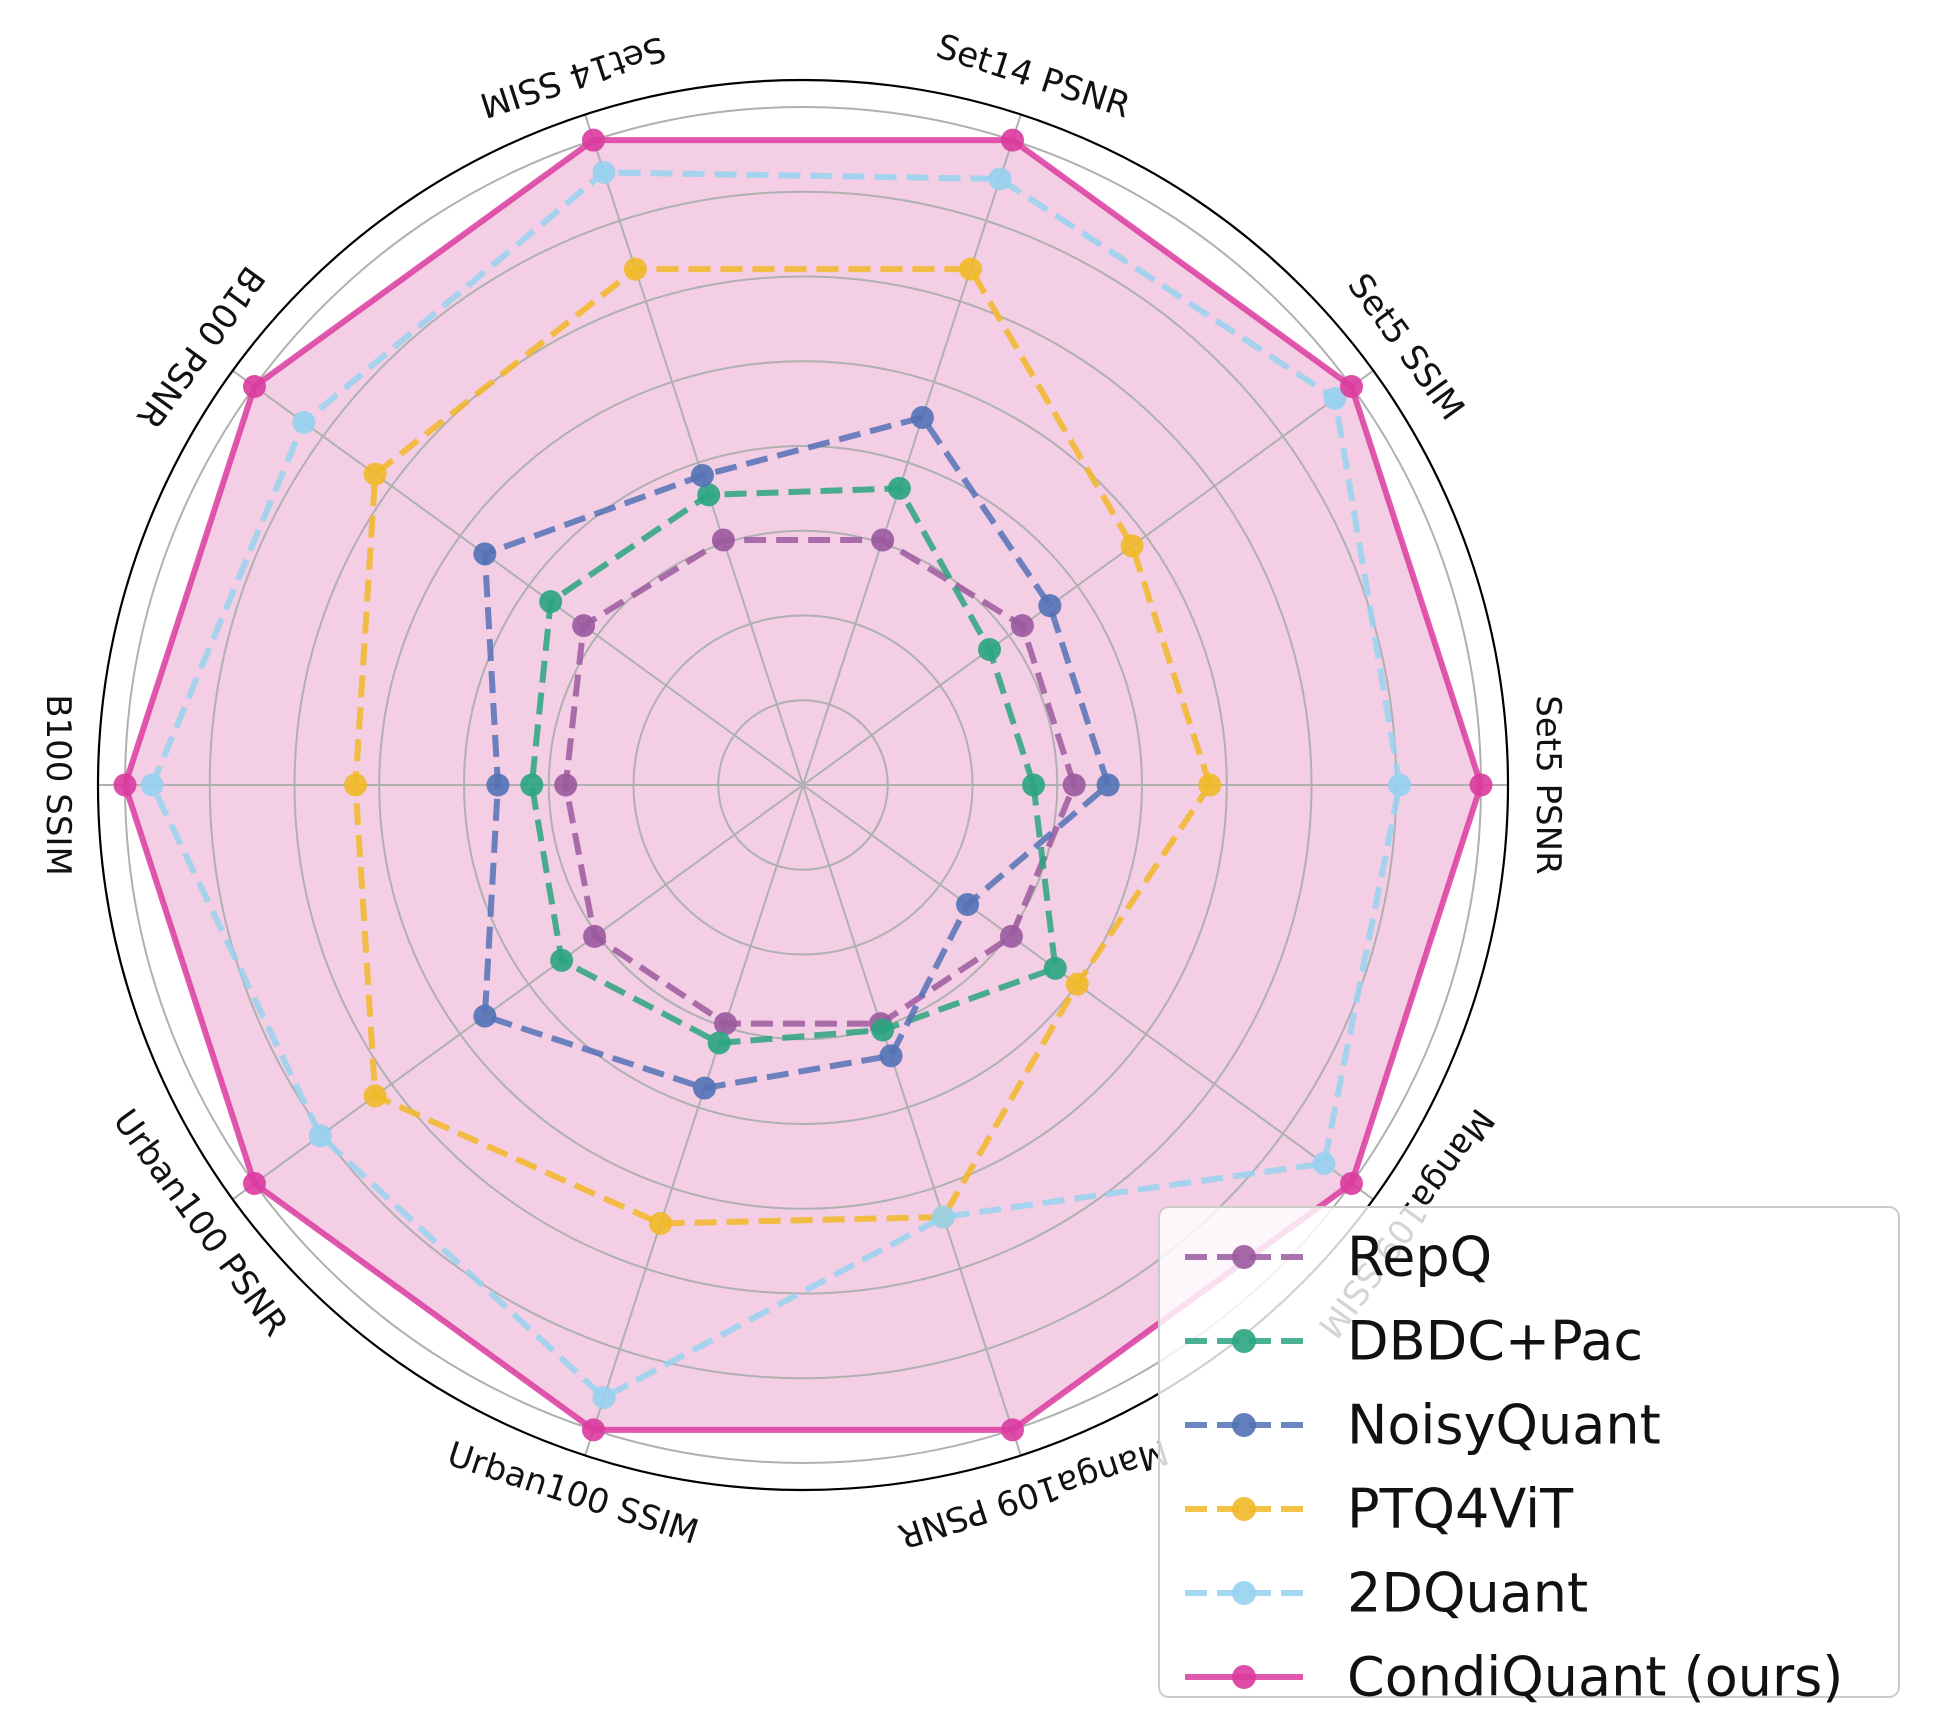 The width and height of the screenshot is (1940, 1736). What do you see at coordinates (1495, 1341) in the screenshot?
I see `legend-label-dbdc-pac: DBDC+Pac` at bounding box center [1495, 1341].